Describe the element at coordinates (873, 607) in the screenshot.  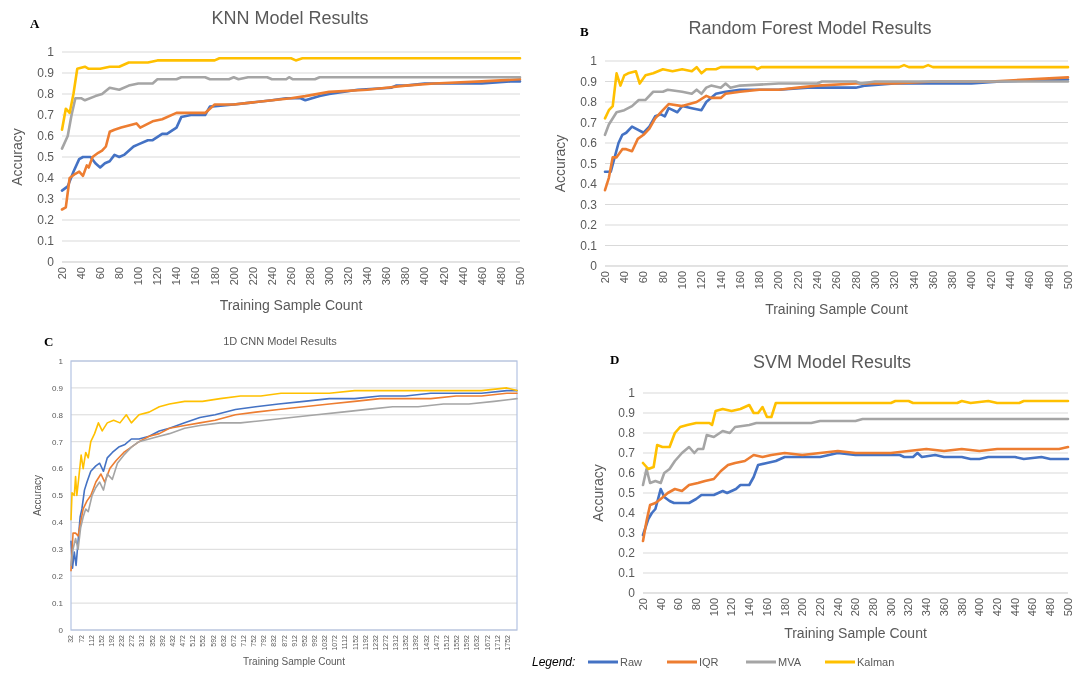
I see `x-tick-label: 280` at that location.